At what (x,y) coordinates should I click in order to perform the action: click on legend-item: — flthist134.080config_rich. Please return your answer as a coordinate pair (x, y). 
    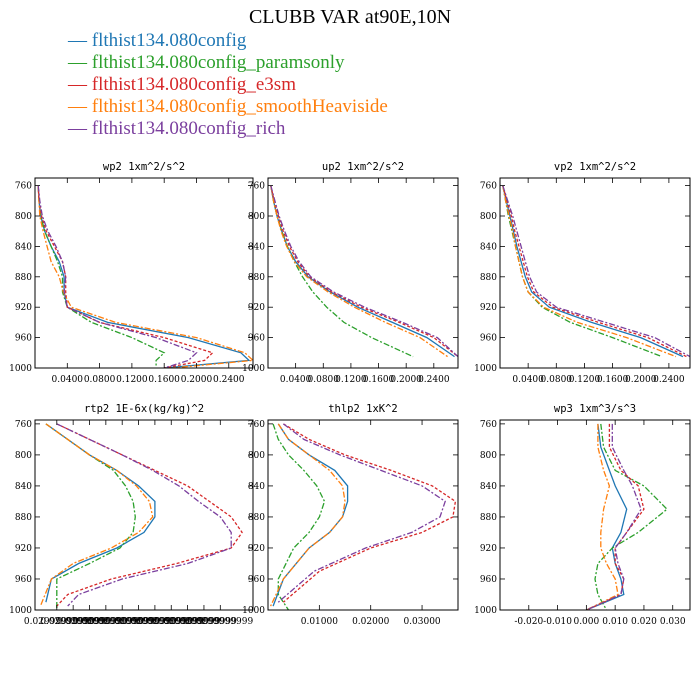
    Looking at the image, I should click on (228, 129).